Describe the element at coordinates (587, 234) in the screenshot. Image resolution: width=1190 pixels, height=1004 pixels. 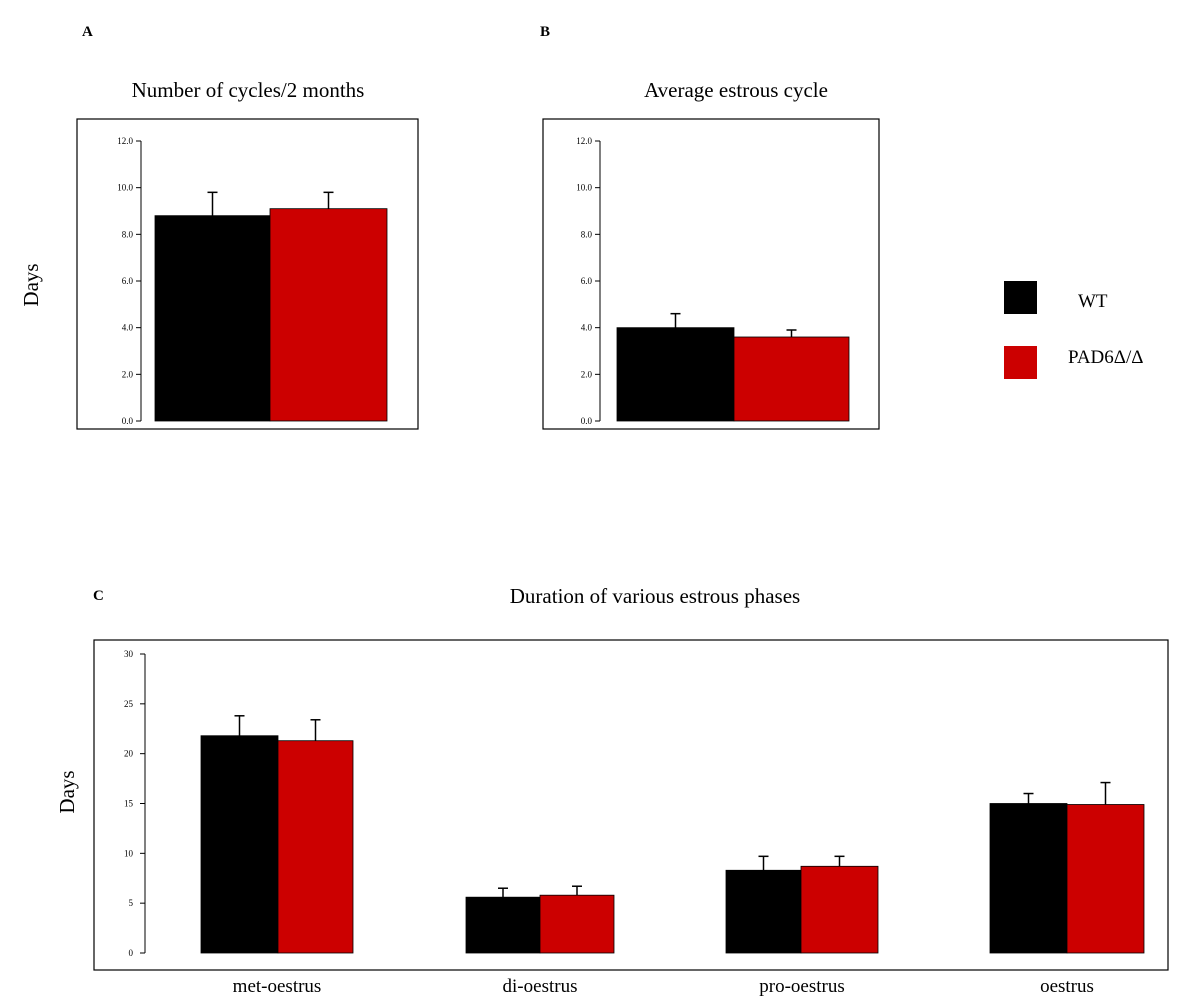
I see `chart-b-y-tick-label: 8.0` at that location.